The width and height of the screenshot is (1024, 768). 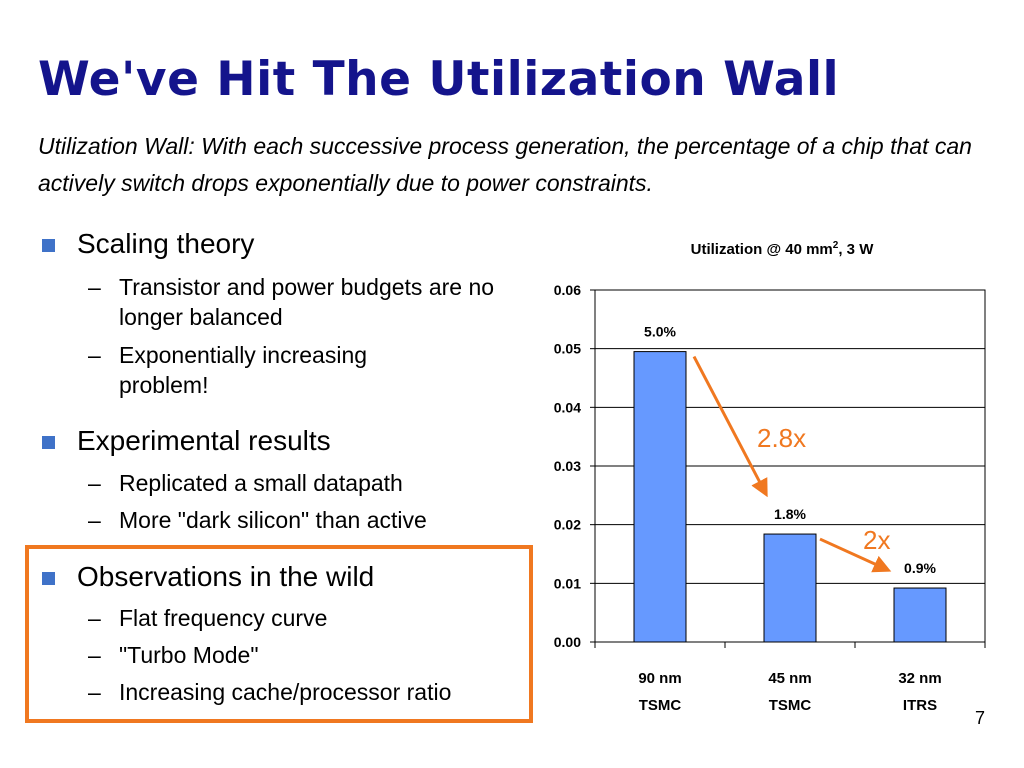 I want to click on sub-bullet-text: "Turbo Mode", so click(x=189, y=655).